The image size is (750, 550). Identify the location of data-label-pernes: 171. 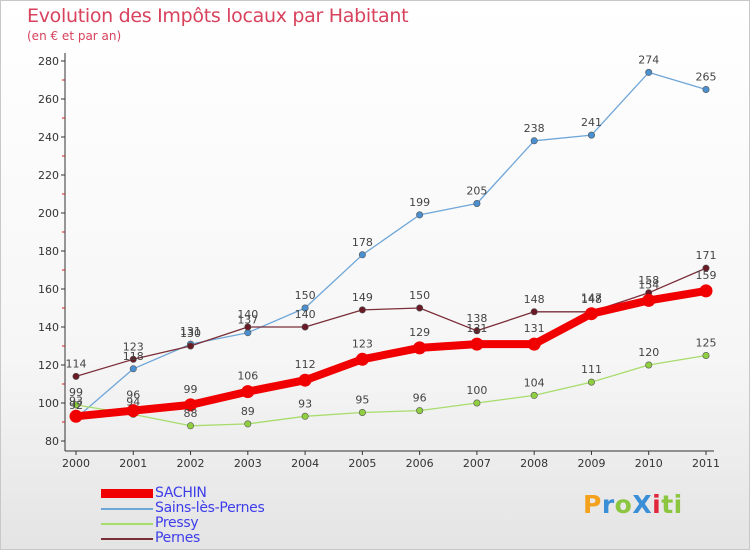
(706, 255).